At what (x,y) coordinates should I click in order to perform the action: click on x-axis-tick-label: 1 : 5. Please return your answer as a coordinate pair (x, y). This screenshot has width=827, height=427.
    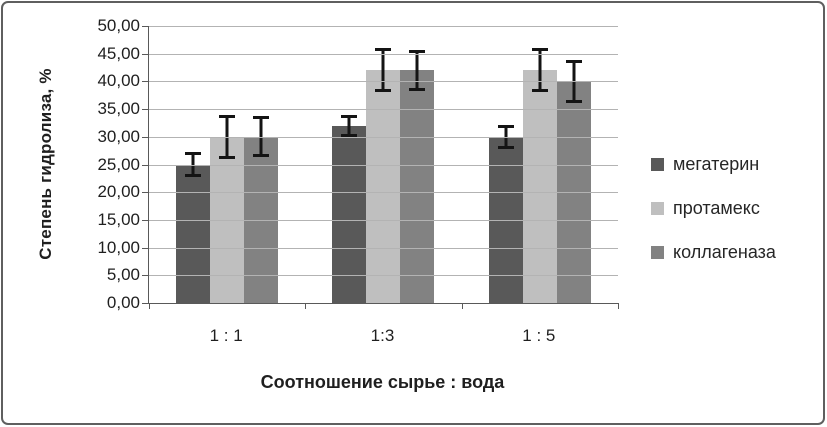
    Looking at the image, I should click on (539, 335).